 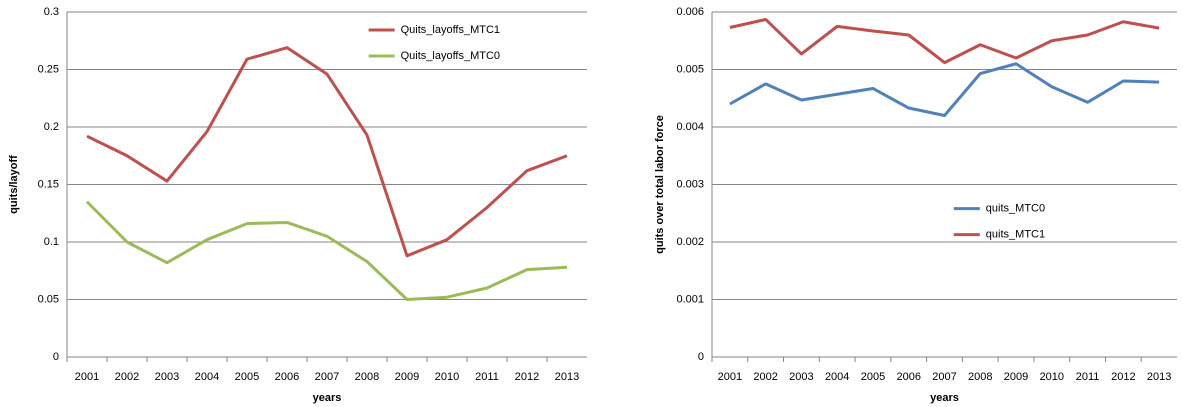 What do you see at coordinates (660, 184) in the screenshot?
I see `y-axis-label: quits over total labor force` at bounding box center [660, 184].